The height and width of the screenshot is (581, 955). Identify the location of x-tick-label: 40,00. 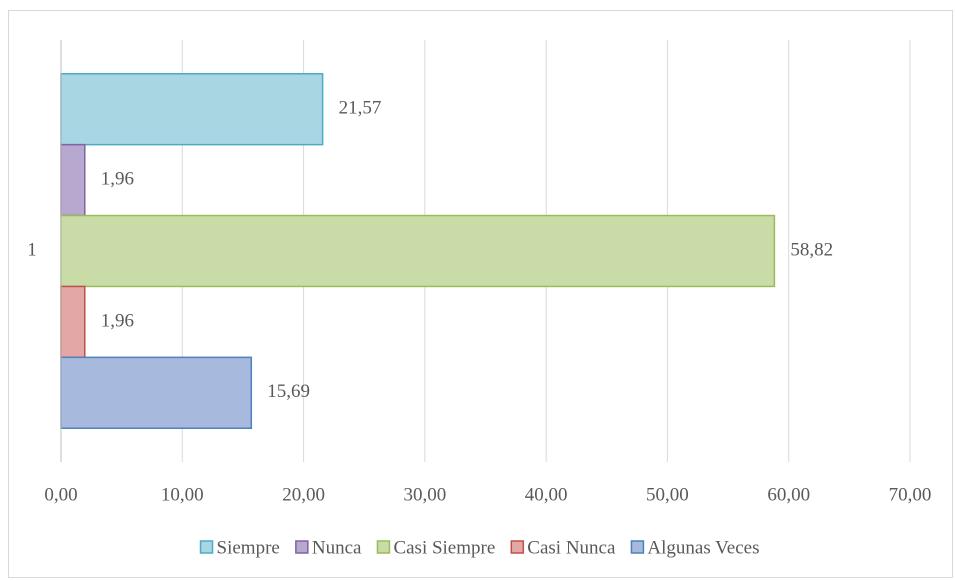
(546, 494).